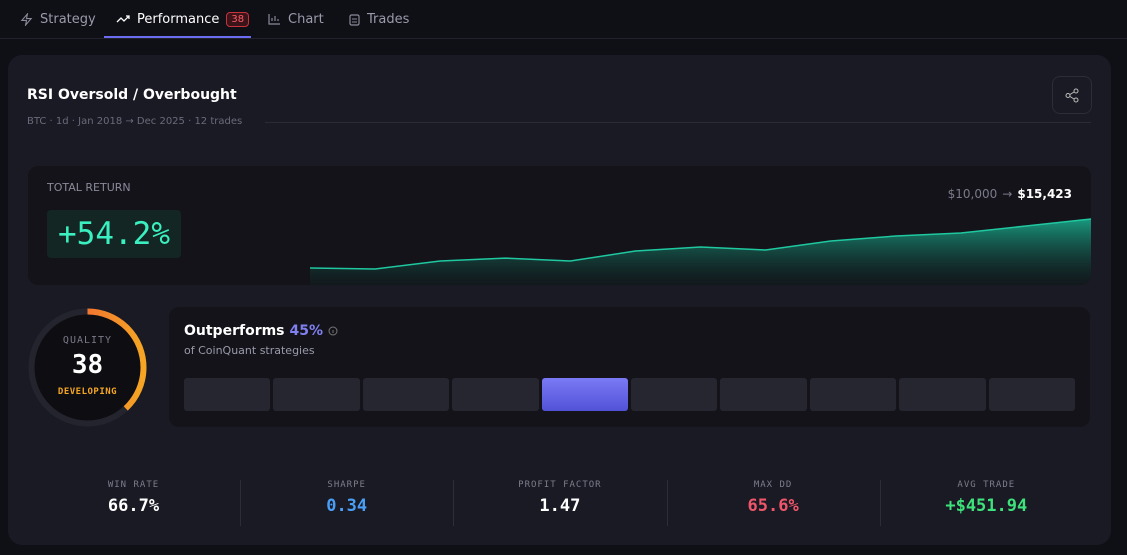 The height and width of the screenshot is (555, 1127). I want to click on stat: SHARPE 0.34, so click(346, 498).